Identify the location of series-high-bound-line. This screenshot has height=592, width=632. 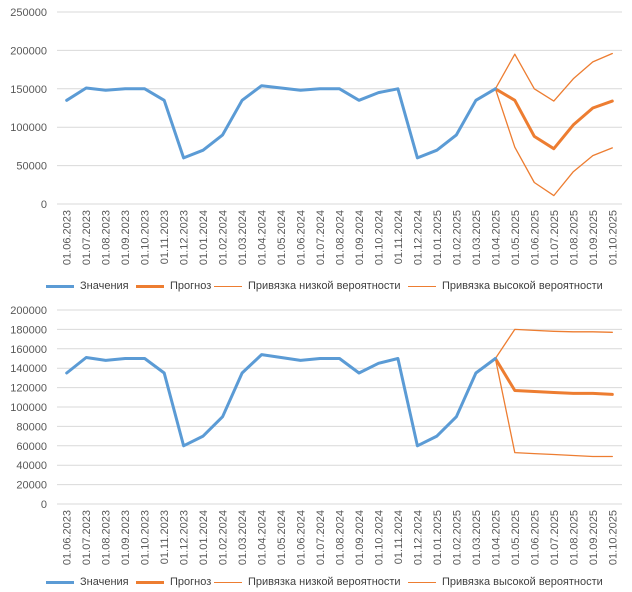
(553, 344).